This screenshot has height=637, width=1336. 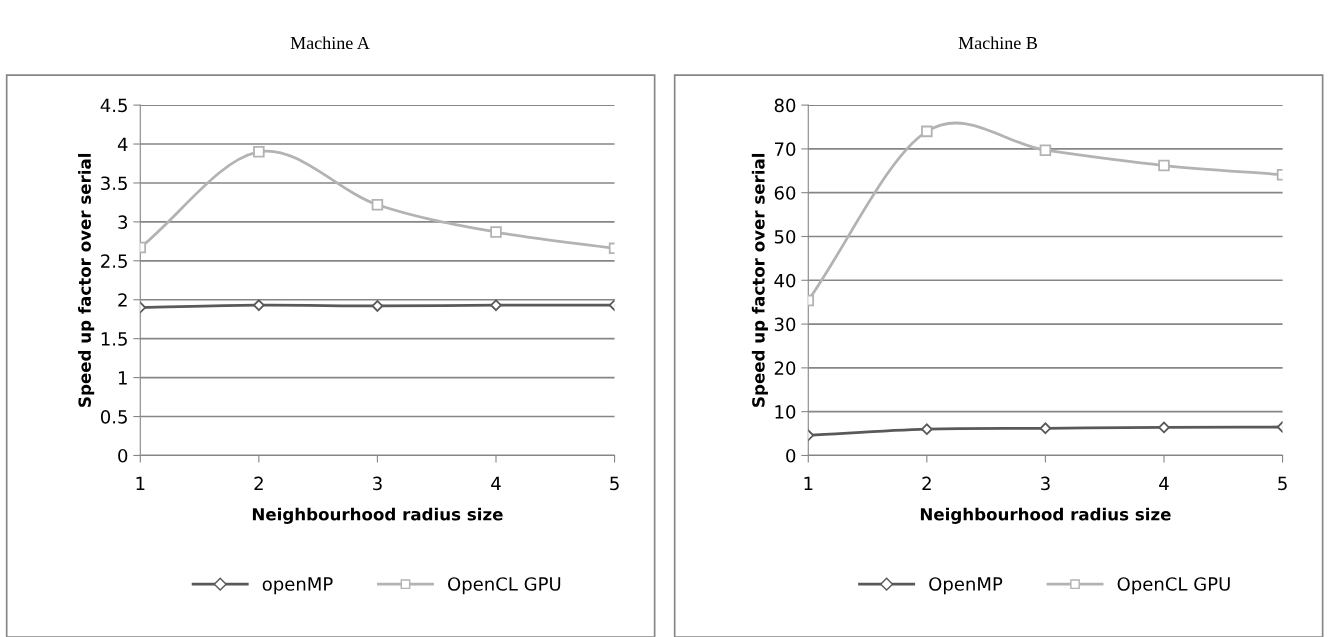 I want to click on legend-label: OpenMP, so click(x=966, y=586).